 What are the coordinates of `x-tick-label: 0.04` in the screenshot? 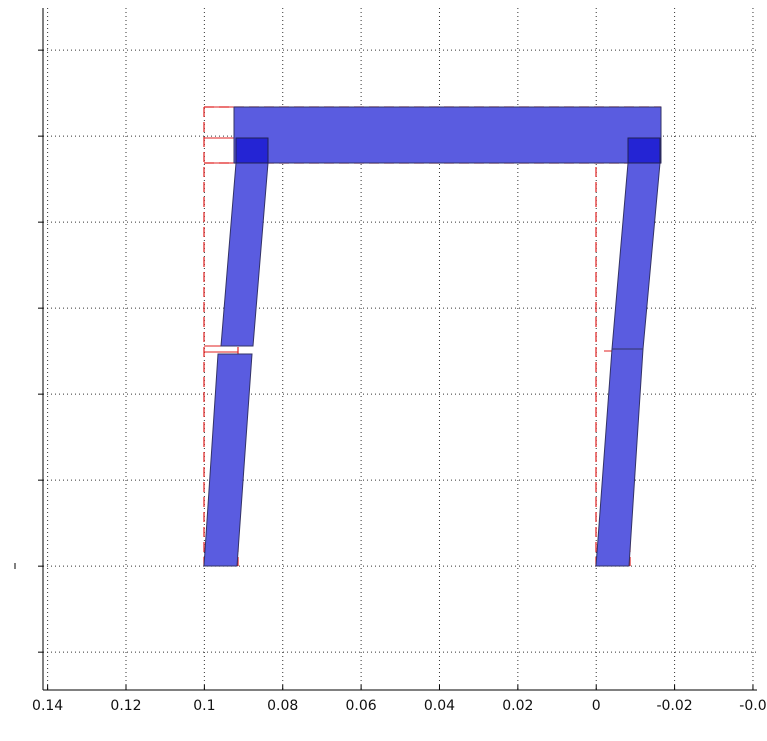 It's located at (439, 706).